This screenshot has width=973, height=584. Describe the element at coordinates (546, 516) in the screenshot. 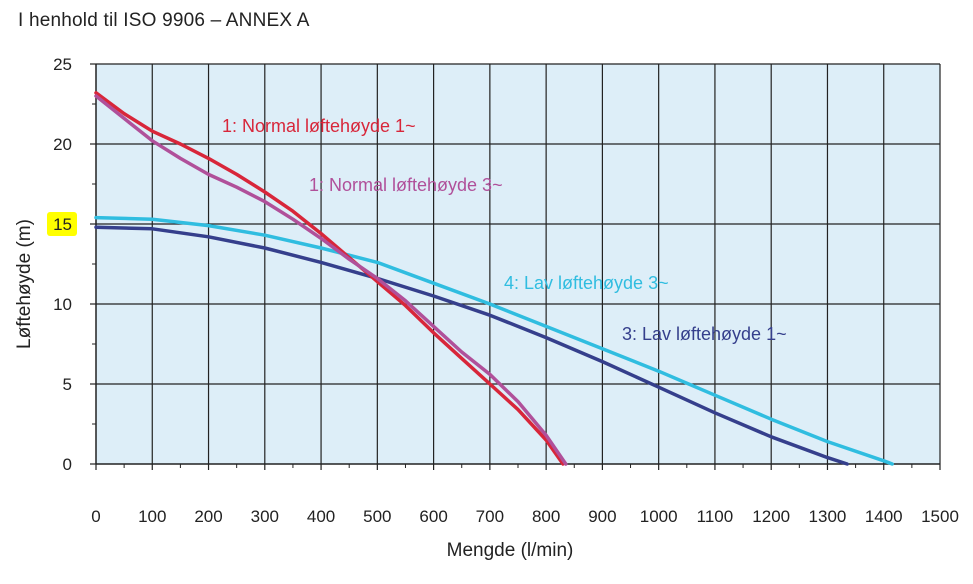

I see `x-tick-label: 800` at that location.